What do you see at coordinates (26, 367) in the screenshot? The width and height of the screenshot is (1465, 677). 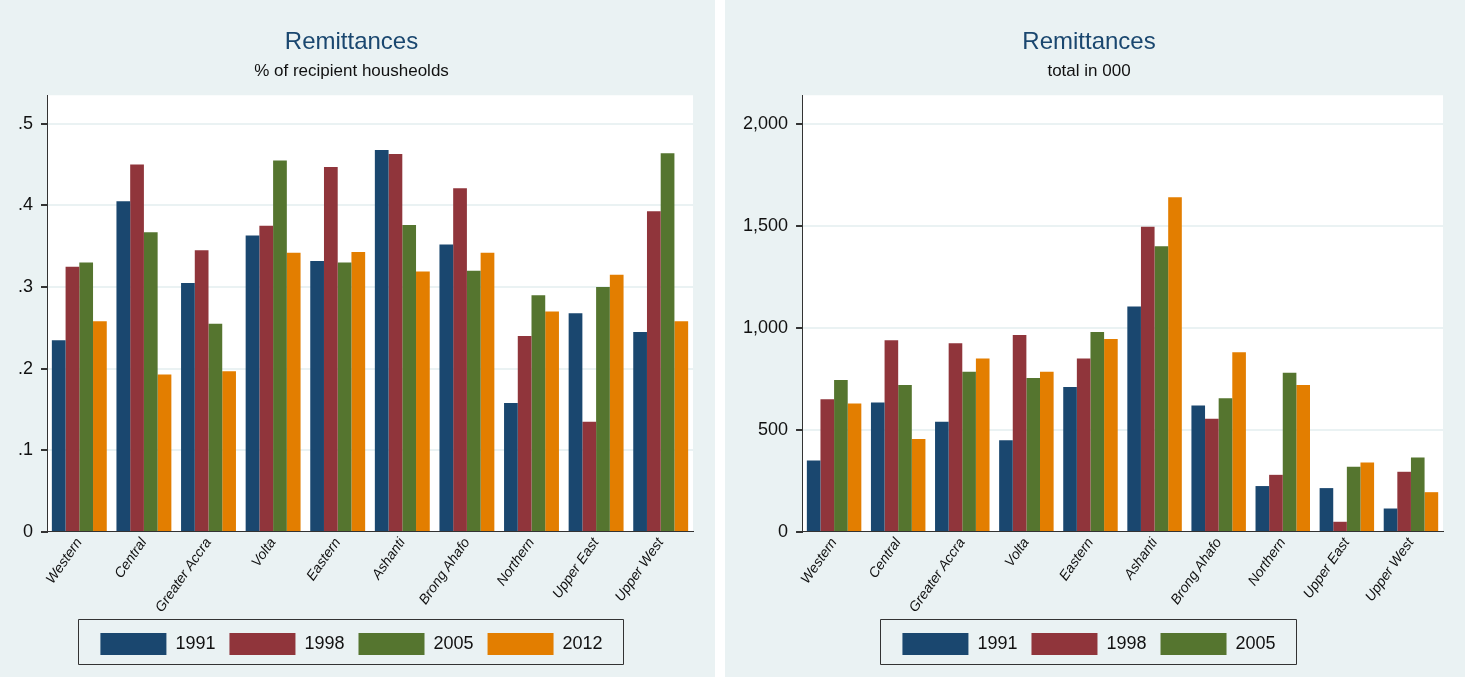 I see `y-tick-label: .2` at bounding box center [26, 367].